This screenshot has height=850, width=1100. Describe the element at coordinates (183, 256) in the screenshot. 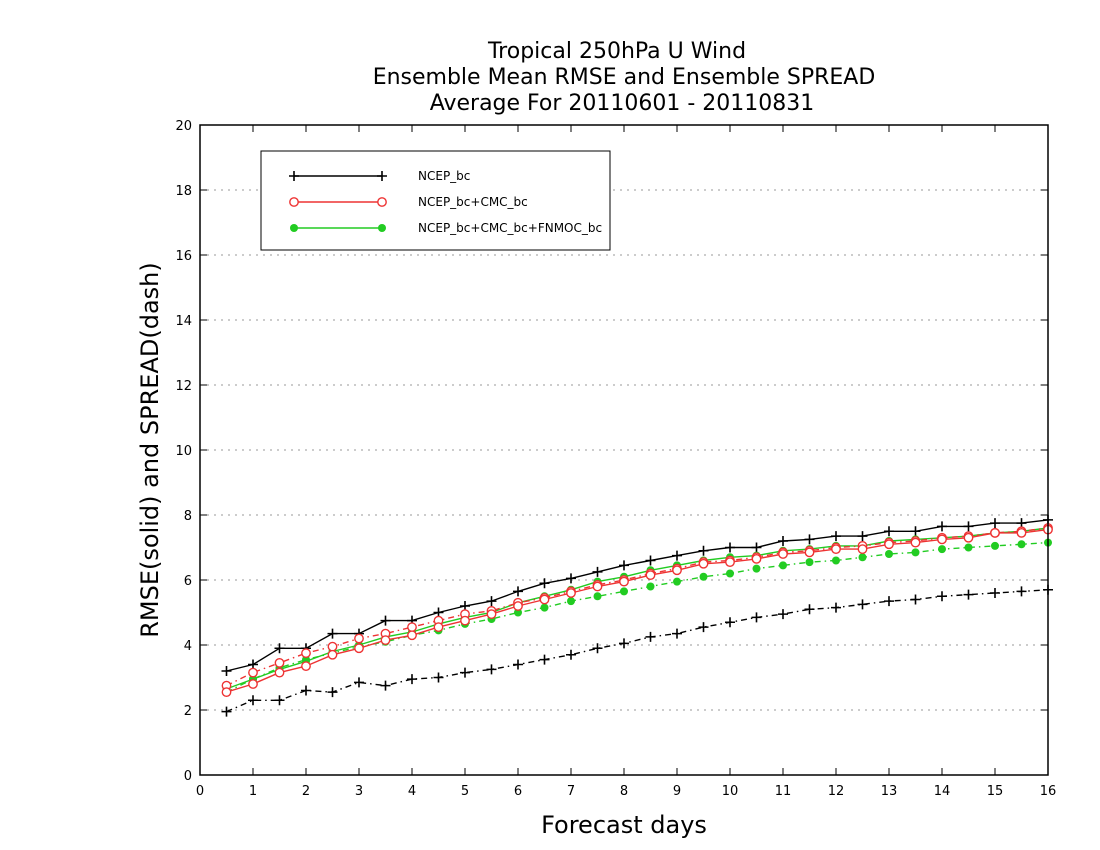

I see `y-tick-label: 16` at that location.